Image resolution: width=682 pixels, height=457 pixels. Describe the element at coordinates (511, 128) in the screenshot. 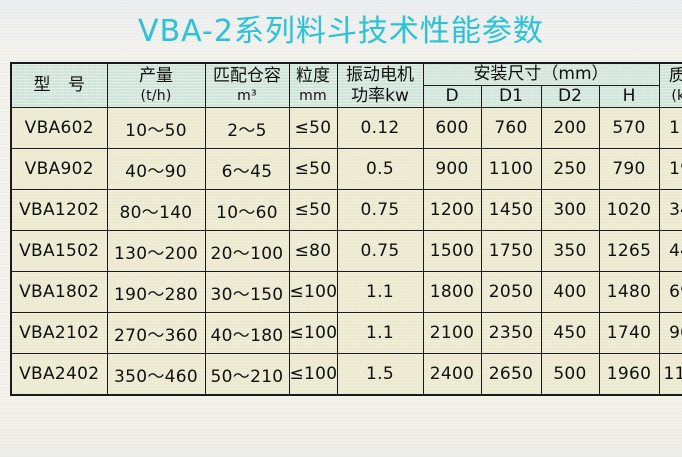

I see `cell-d1: 760` at that location.